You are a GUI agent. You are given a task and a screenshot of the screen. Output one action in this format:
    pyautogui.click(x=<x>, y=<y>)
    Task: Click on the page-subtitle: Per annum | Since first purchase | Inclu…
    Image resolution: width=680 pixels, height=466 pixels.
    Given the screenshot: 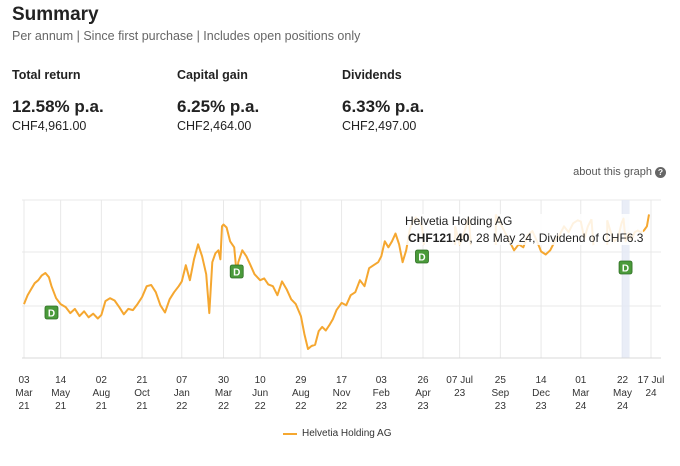 What is the action you would take?
    pyautogui.click(x=186, y=36)
    